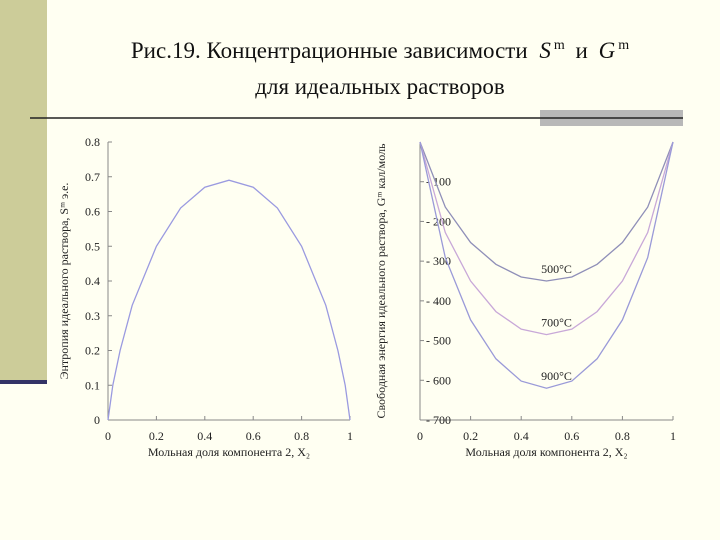  I want to click on curve-label: 500°C, so click(556, 269).